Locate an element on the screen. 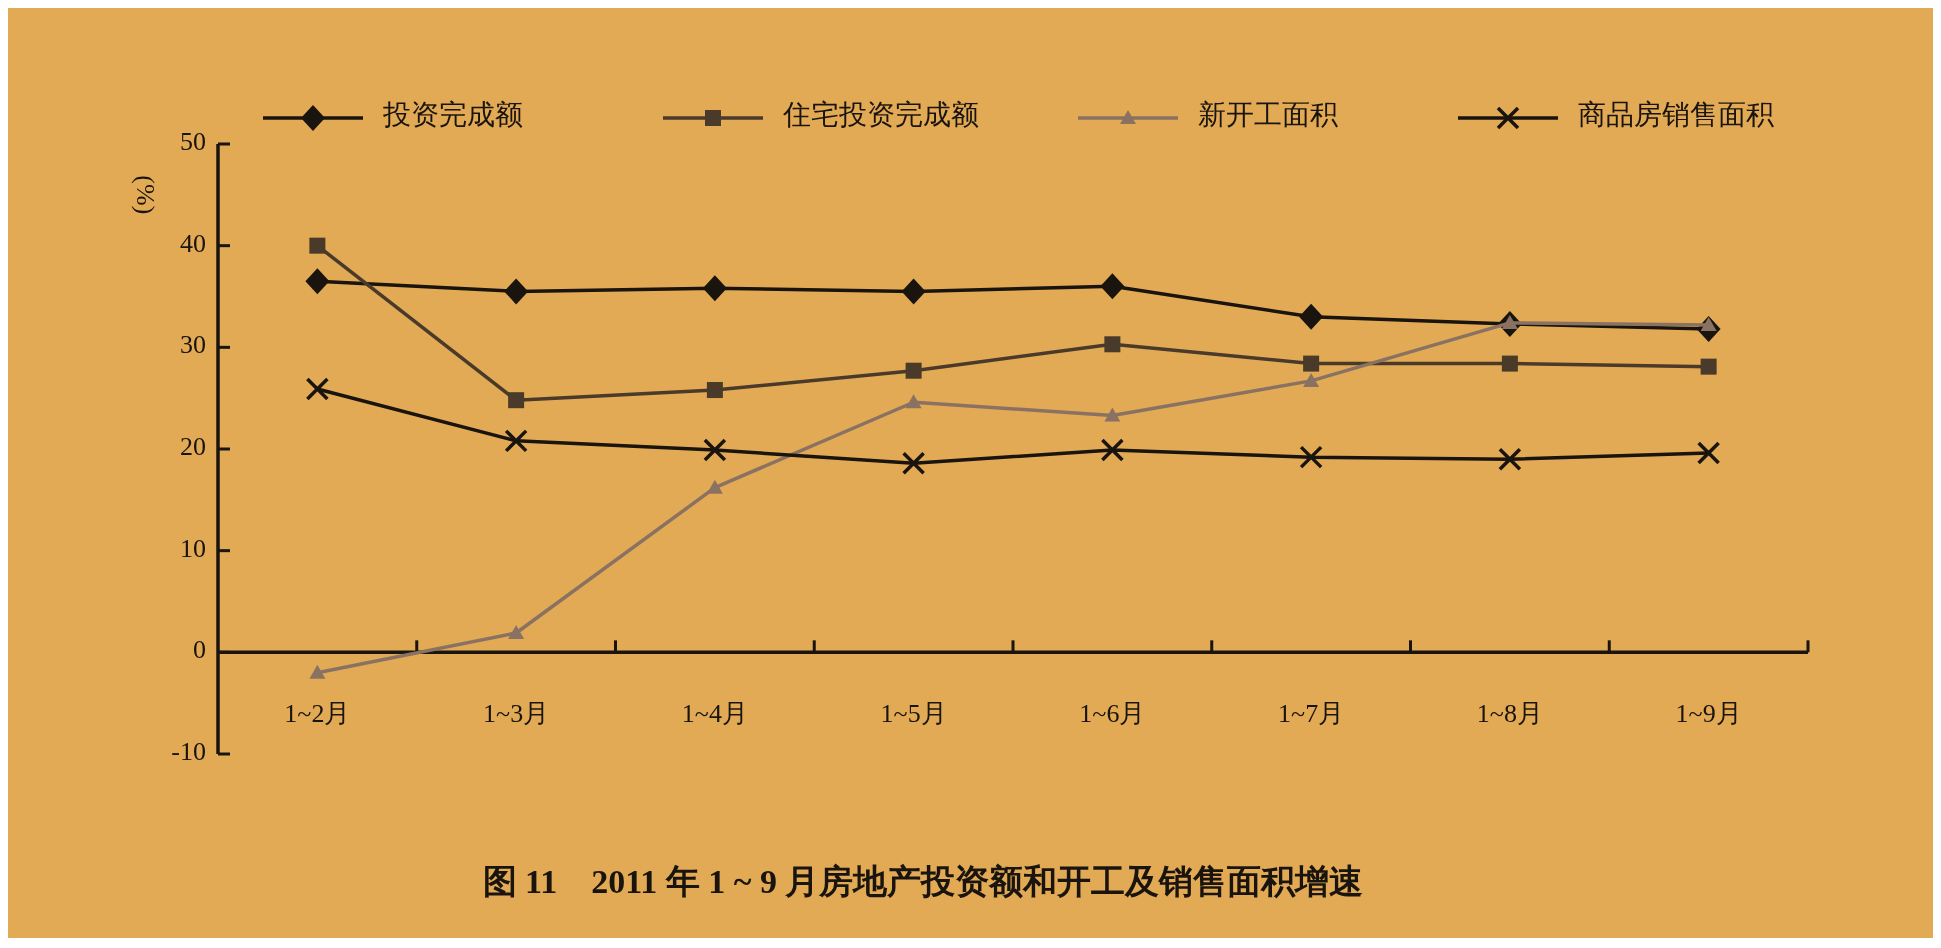 Image resolution: width=1941 pixels, height=948 pixels. legend-label: 商品房销售面积 is located at coordinates (1676, 115).